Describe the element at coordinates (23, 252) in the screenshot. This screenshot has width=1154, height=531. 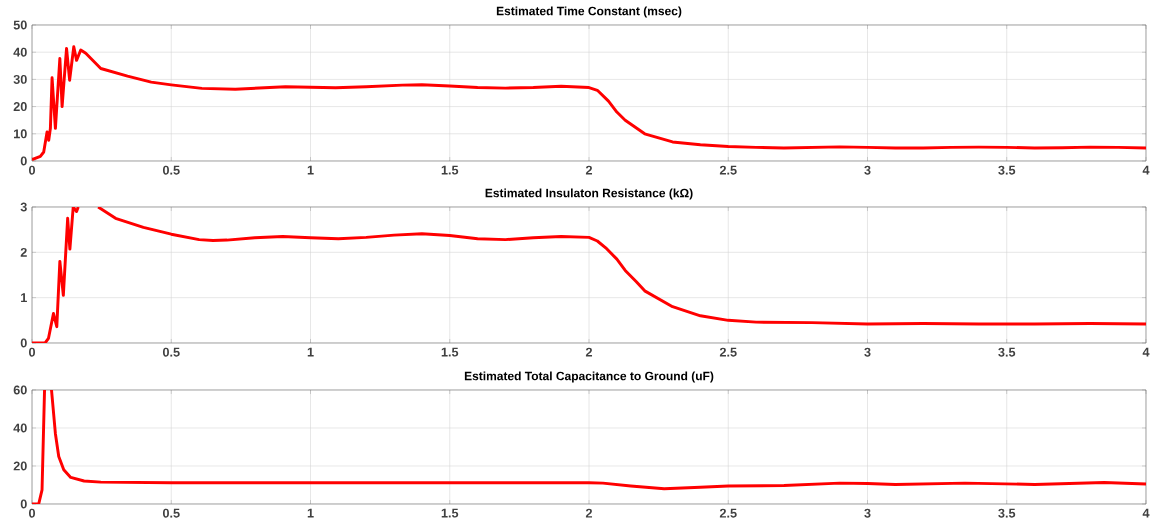
I see `y-tick-label: 2` at that location.